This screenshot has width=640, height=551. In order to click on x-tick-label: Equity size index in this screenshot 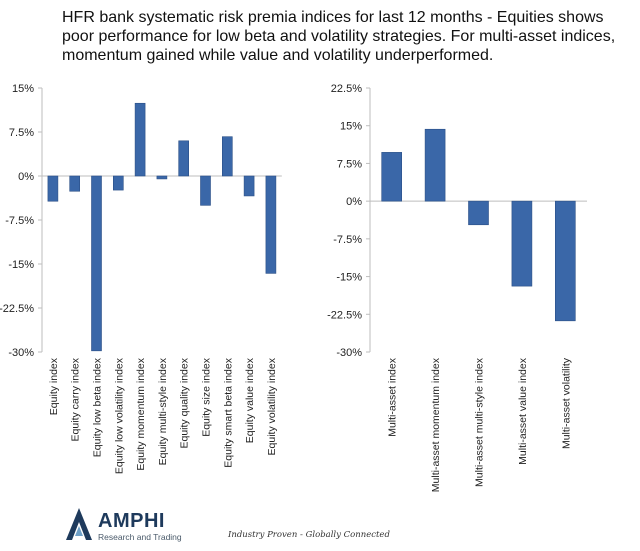, I will do `click(207, 397)`.